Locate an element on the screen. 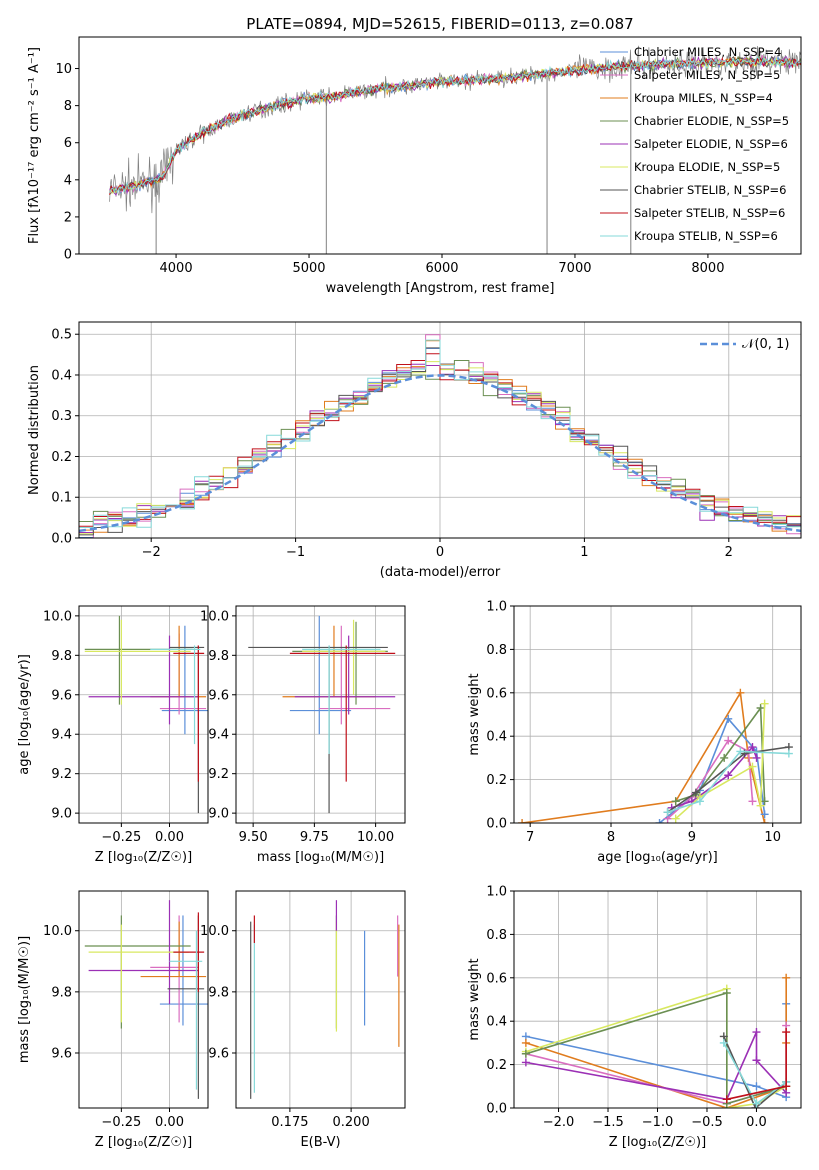 The height and width of the screenshot is (1170, 819). x-tick-label: 1 is located at coordinates (584, 552).